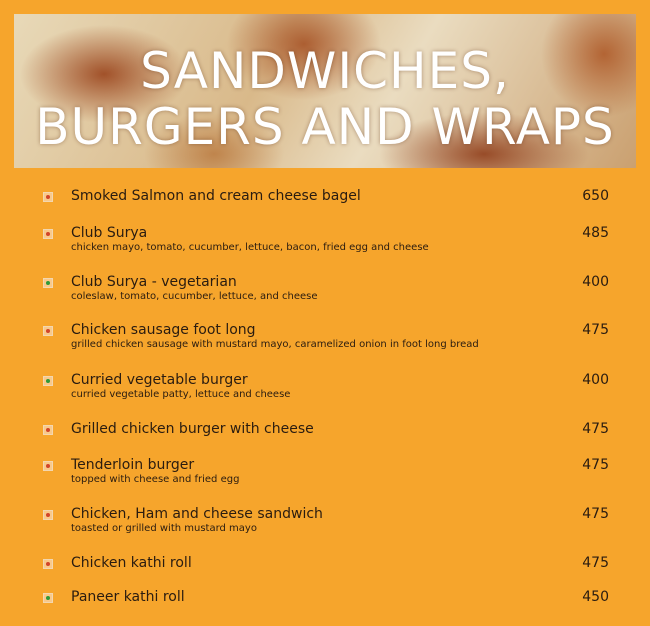 The width and height of the screenshot is (650, 626). I want to click on item-description: topped with cheese and fried egg, so click(155, 479).